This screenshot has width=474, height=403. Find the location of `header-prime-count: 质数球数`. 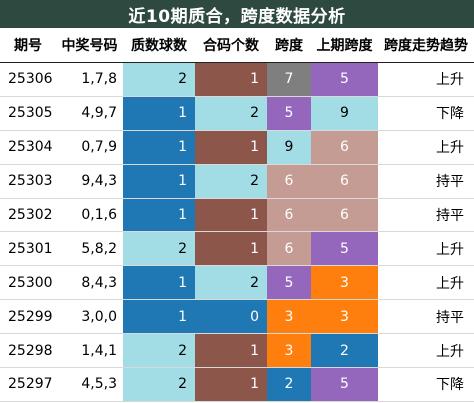

header-prime-count: 质数球数 is located at coordinates (159, 45).